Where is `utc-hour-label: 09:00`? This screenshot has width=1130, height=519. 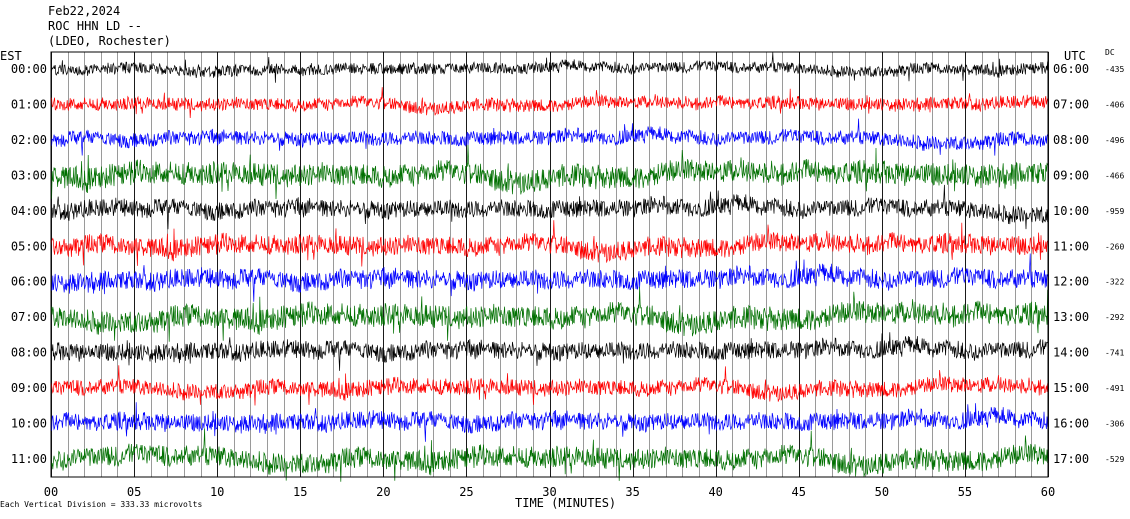
utc-hour-label: 09:00 is located at coordinates (1071, 175).